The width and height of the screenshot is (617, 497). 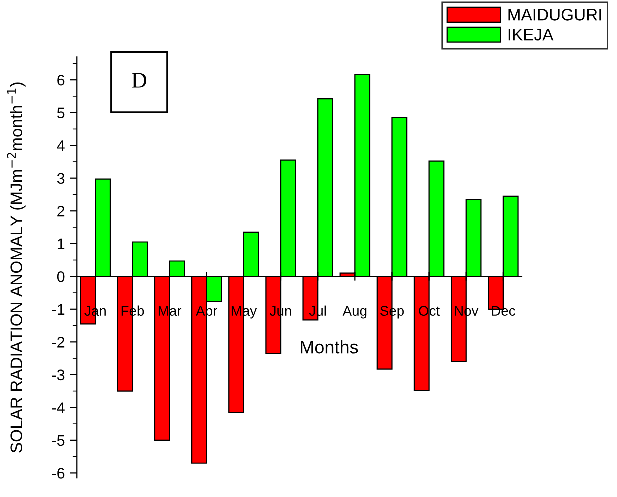 What do you see at coordinates (58, 473) in the screenshot?
I see `y-tick-label: -6` at bounding box center [58, 473].